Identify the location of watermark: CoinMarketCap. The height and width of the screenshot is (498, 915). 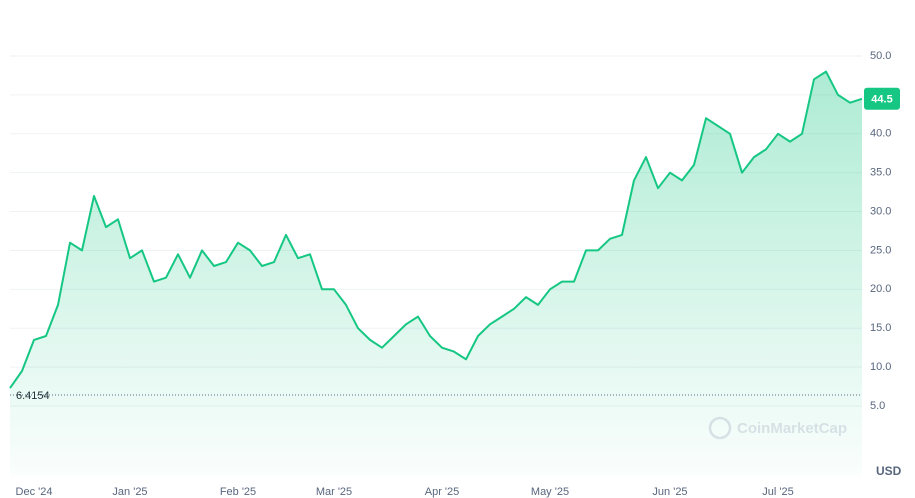
(777, 428).